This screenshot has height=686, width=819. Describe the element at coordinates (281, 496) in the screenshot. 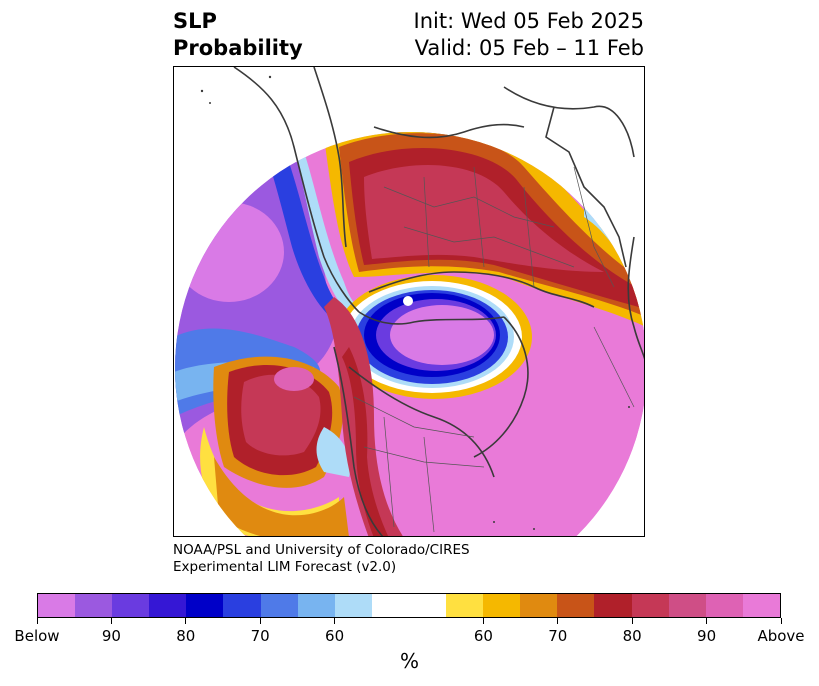

I see `field-sw-orange` at that location.